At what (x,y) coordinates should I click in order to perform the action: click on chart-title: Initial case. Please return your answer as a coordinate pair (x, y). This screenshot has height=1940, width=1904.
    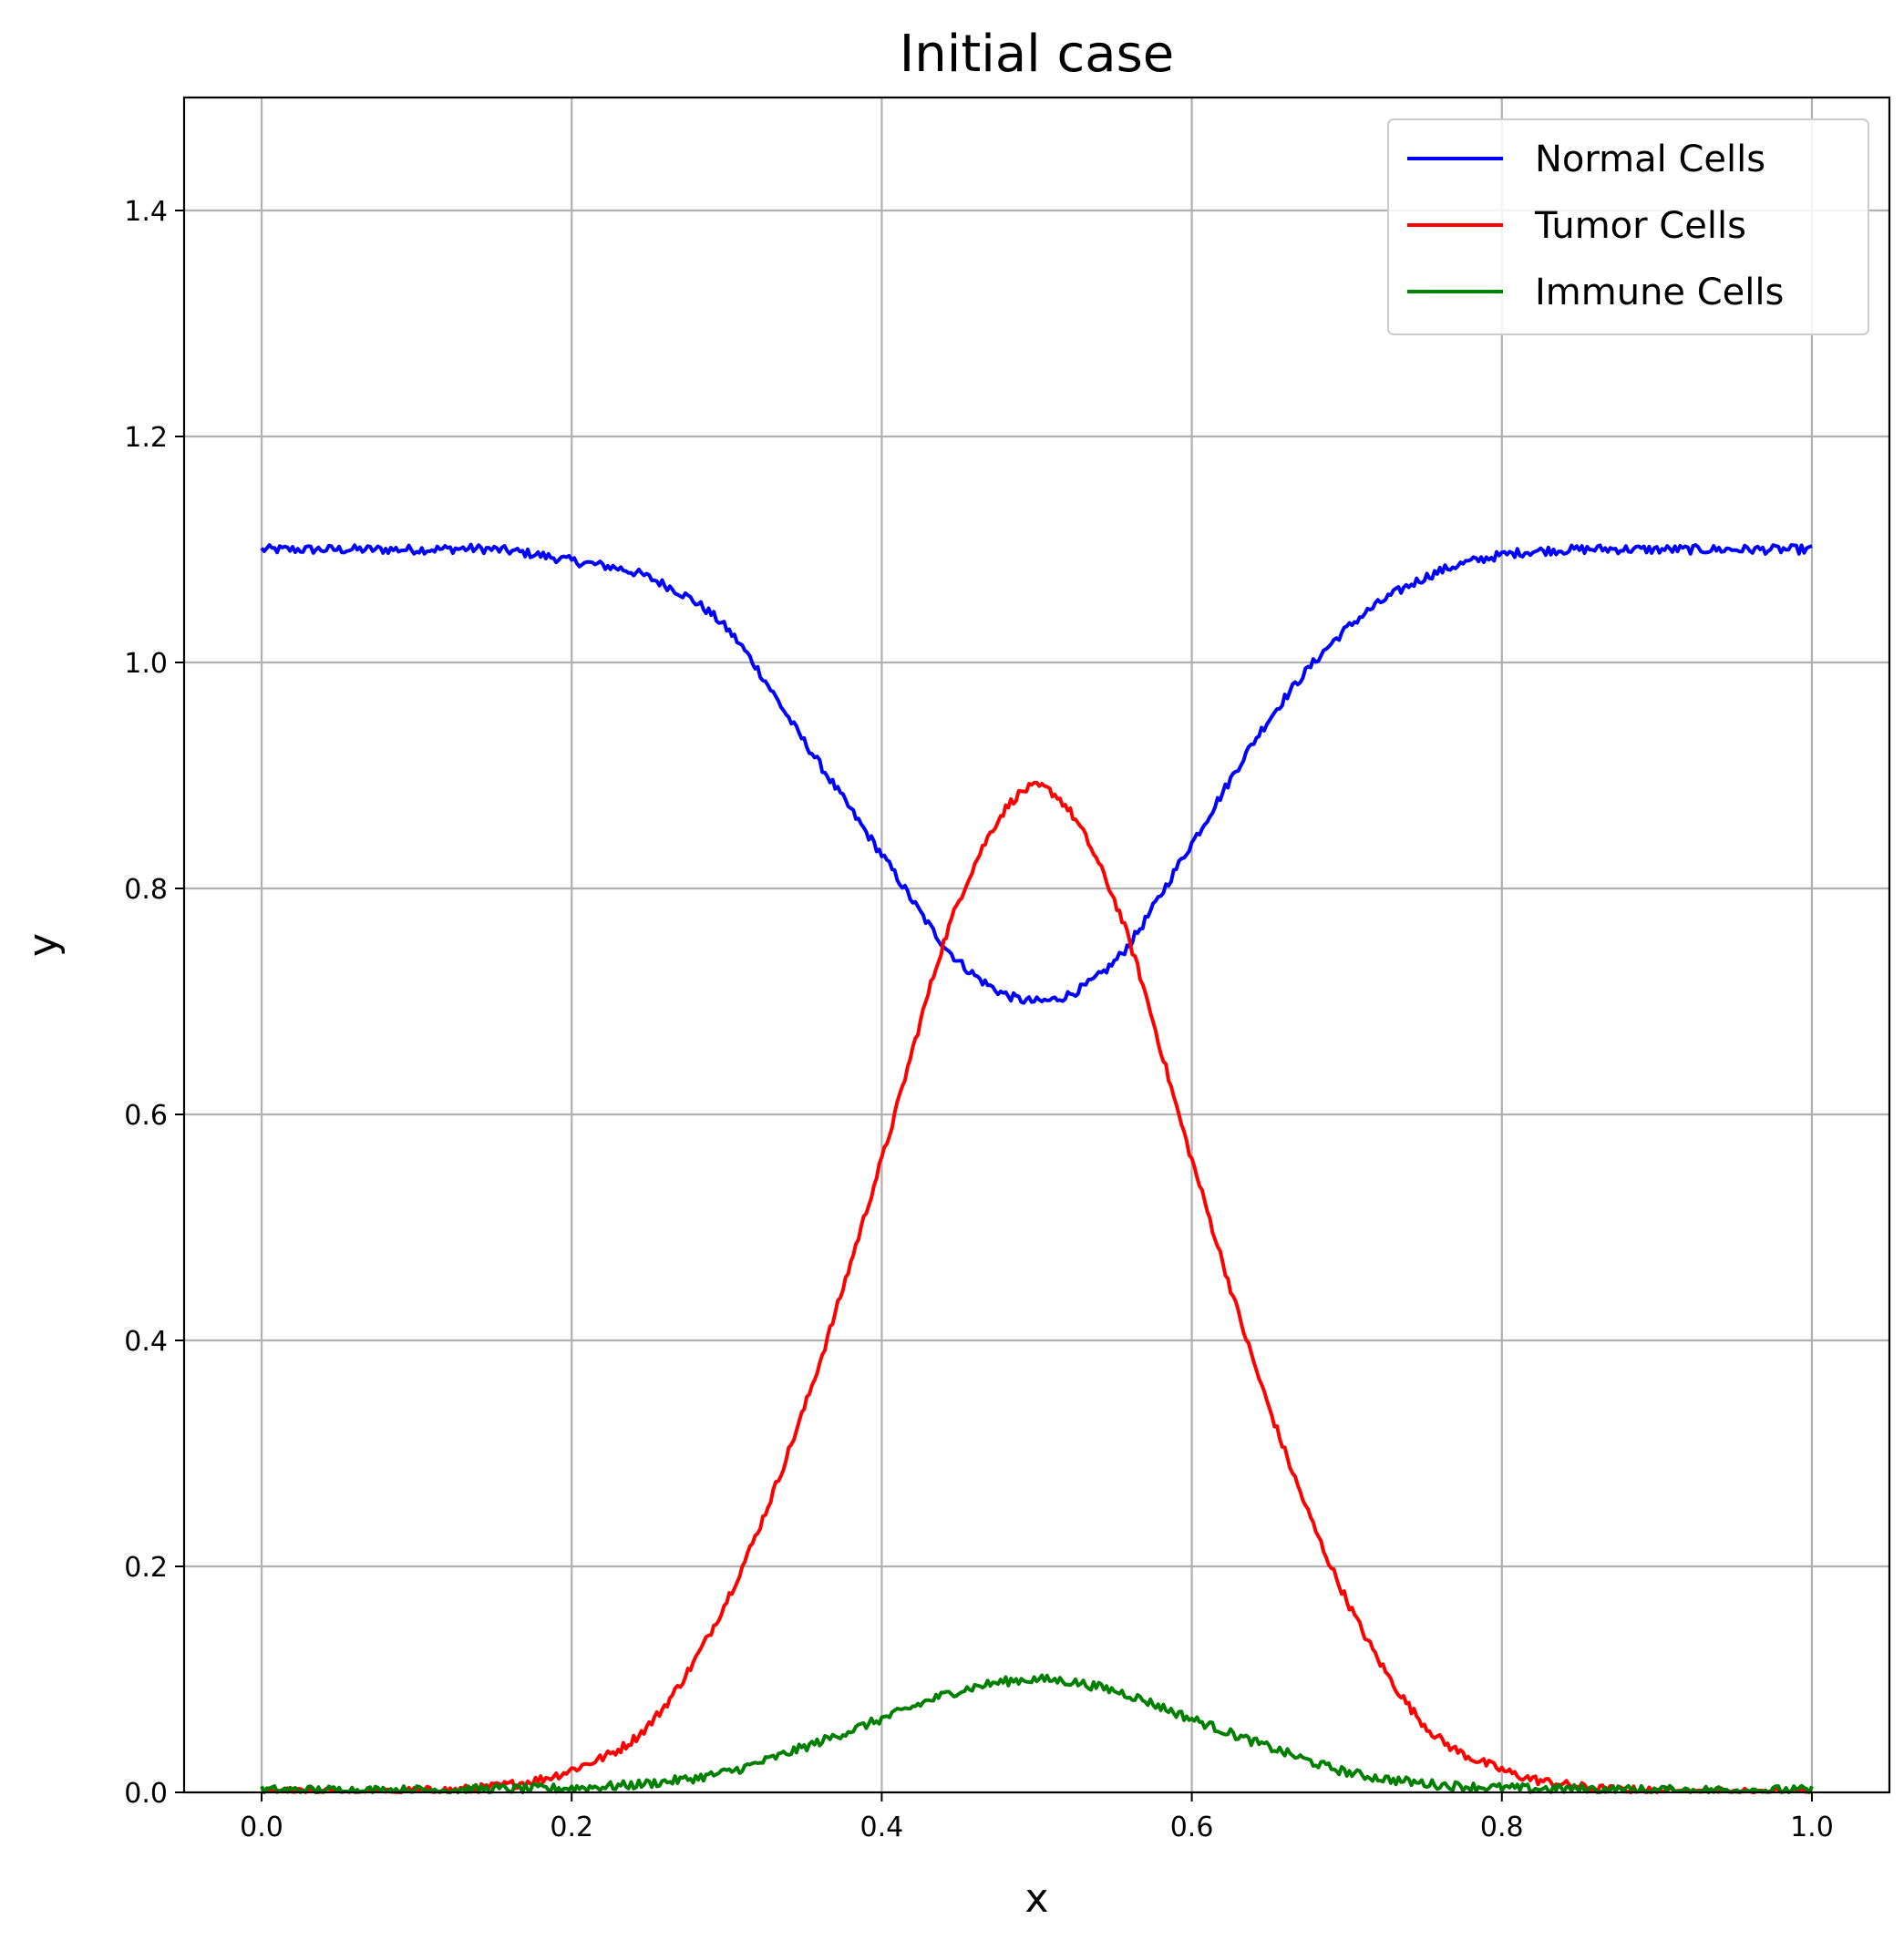
    Looking at the image, I should click on (1037, 54).